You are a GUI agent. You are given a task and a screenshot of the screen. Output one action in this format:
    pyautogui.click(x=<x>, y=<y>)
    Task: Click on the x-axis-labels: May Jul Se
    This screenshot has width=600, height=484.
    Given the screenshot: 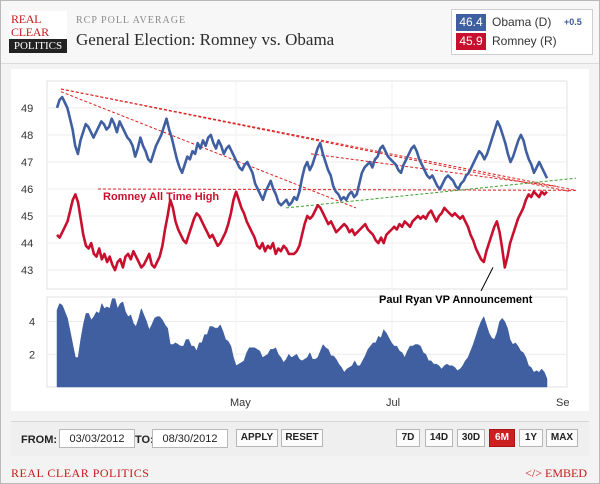 What is the action you would take?
    pyautogui.click(x=399, y=403)
    